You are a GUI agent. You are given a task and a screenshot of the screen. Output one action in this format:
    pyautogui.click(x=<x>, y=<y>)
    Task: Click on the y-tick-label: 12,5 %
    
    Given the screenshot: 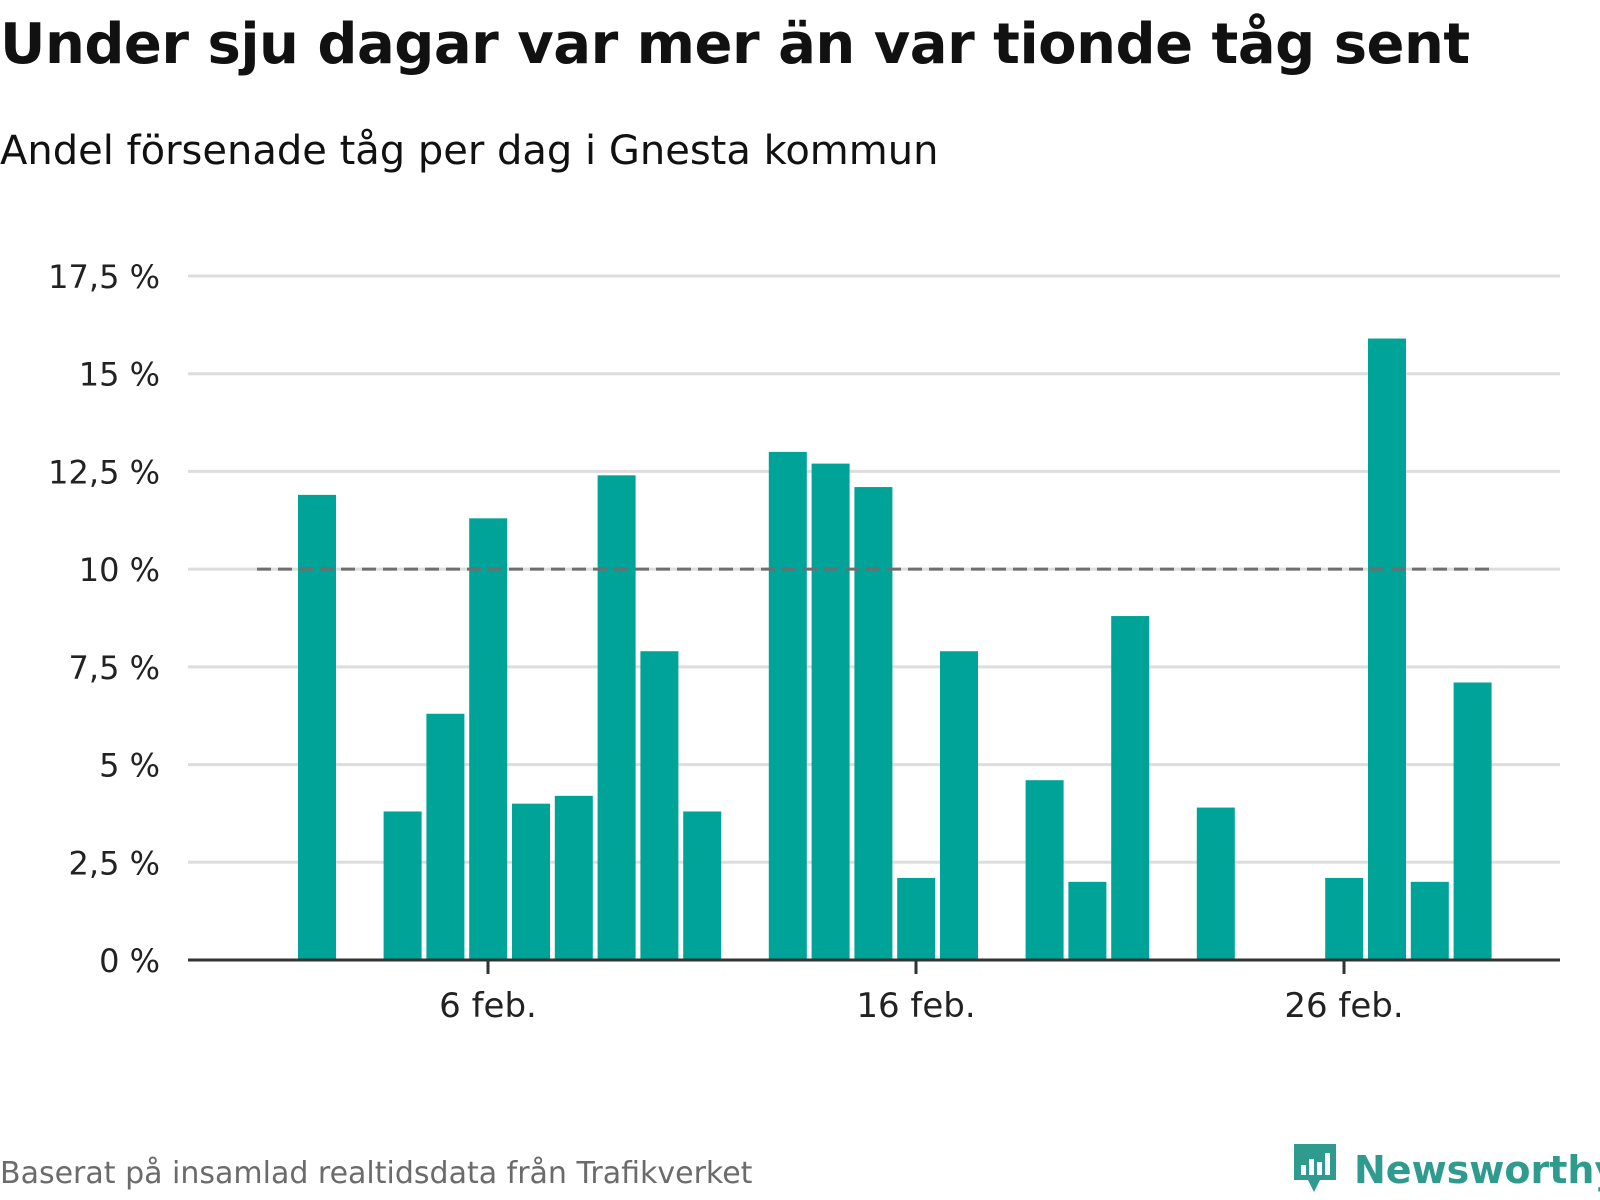 What is the action you would take?
    pyautogui.click(x=104, y=472)
    